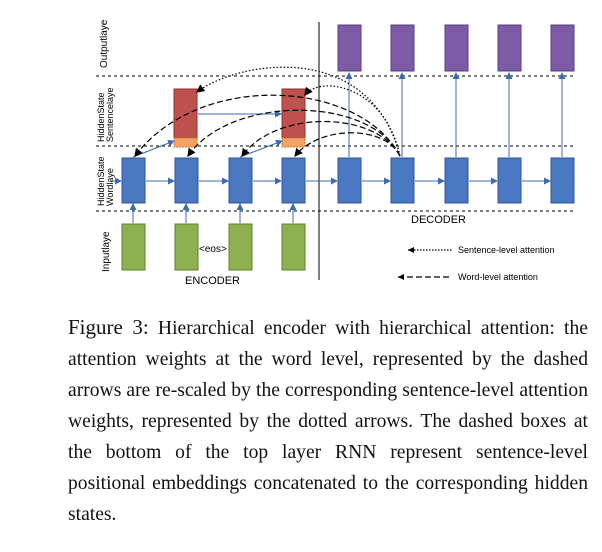 The width and height of the screenshot is (602, 552). I want to click on word-hidden-encoder, so click(213, 180).